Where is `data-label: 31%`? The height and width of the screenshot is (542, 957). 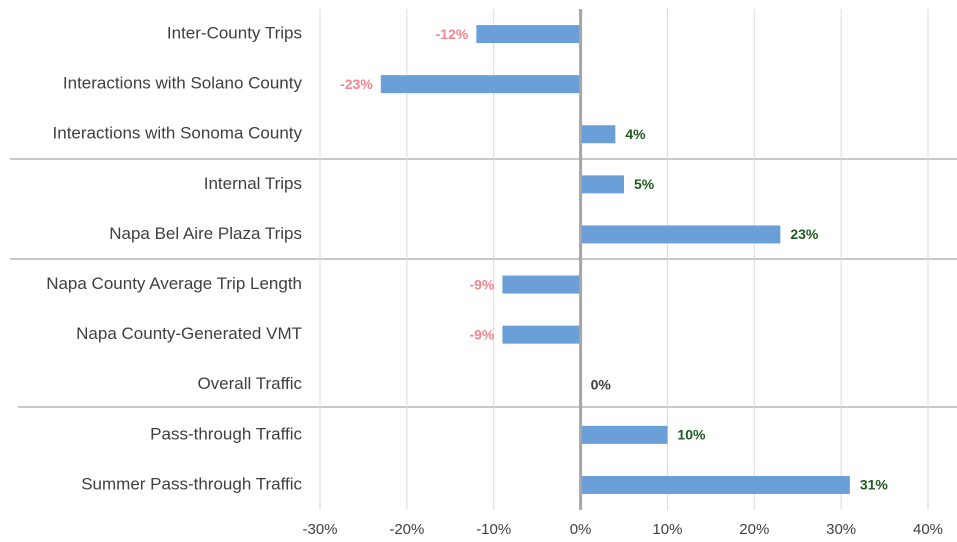 data-label: 31% is located at coordinates (874, 485).